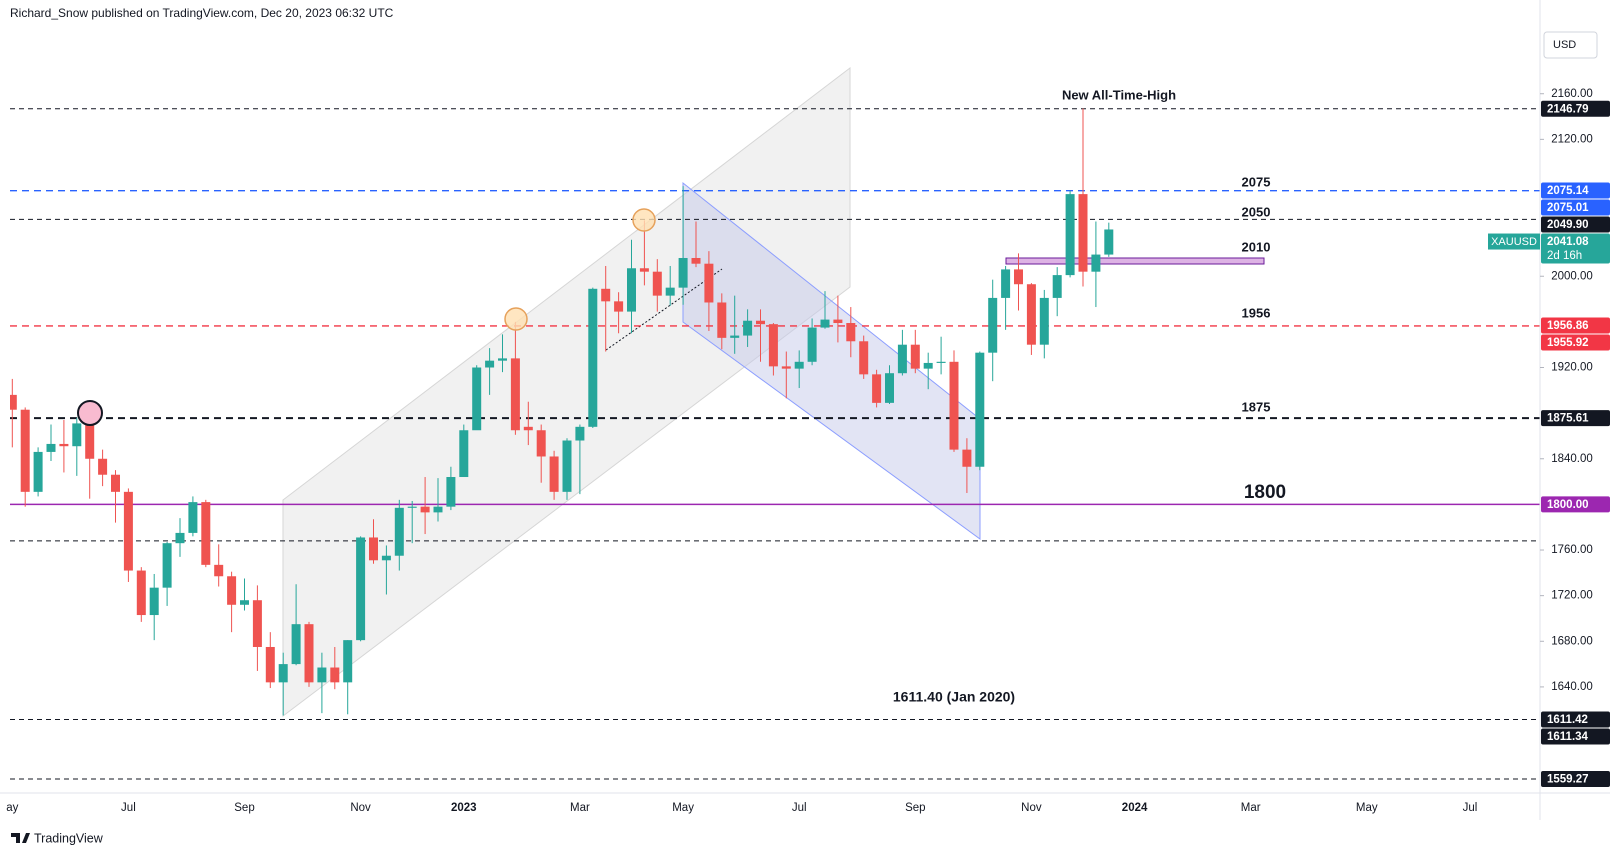 The height and width of the screenshot is (857, 1610). Describe the element at coordinates (69, 838) in the screenshot. I see `footer: TradingView` at that location.